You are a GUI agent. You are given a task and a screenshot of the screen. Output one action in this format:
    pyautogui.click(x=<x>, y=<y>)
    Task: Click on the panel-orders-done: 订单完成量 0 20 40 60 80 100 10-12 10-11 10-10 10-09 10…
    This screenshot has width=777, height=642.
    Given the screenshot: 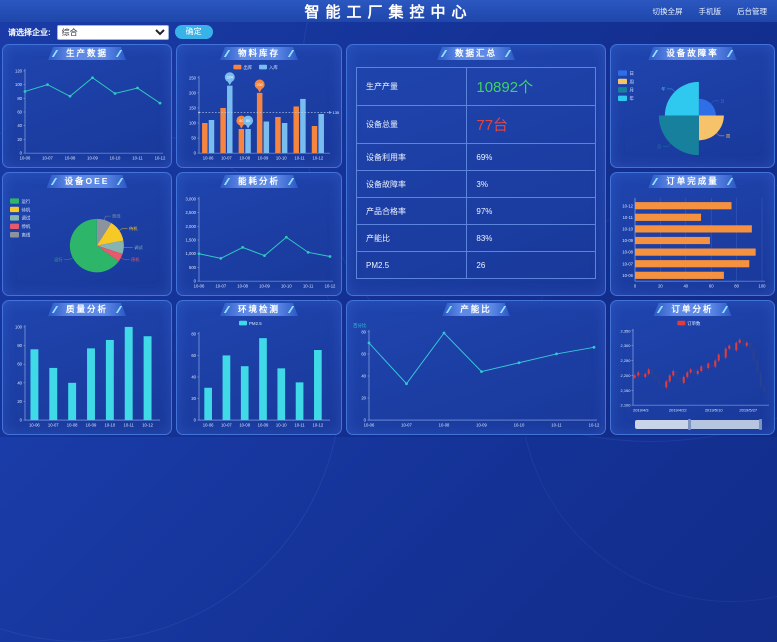 What is the action you would take?
    pyautogui.click(x=692, y=234)
    